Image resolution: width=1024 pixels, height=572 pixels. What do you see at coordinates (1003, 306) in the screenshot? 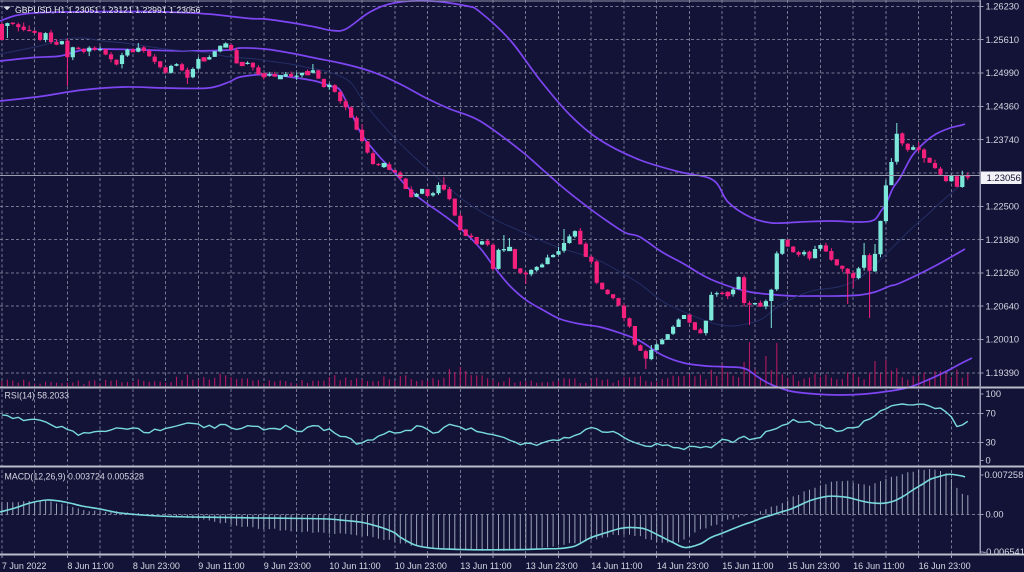
I see `svg-text: 1.20640` at bounding box center [1003, 306].